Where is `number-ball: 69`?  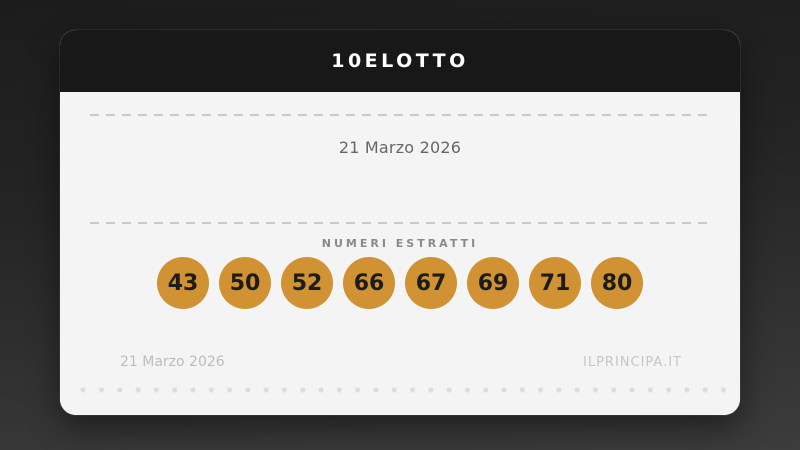
number-ball: 69 is located at coordinates (493, 283).